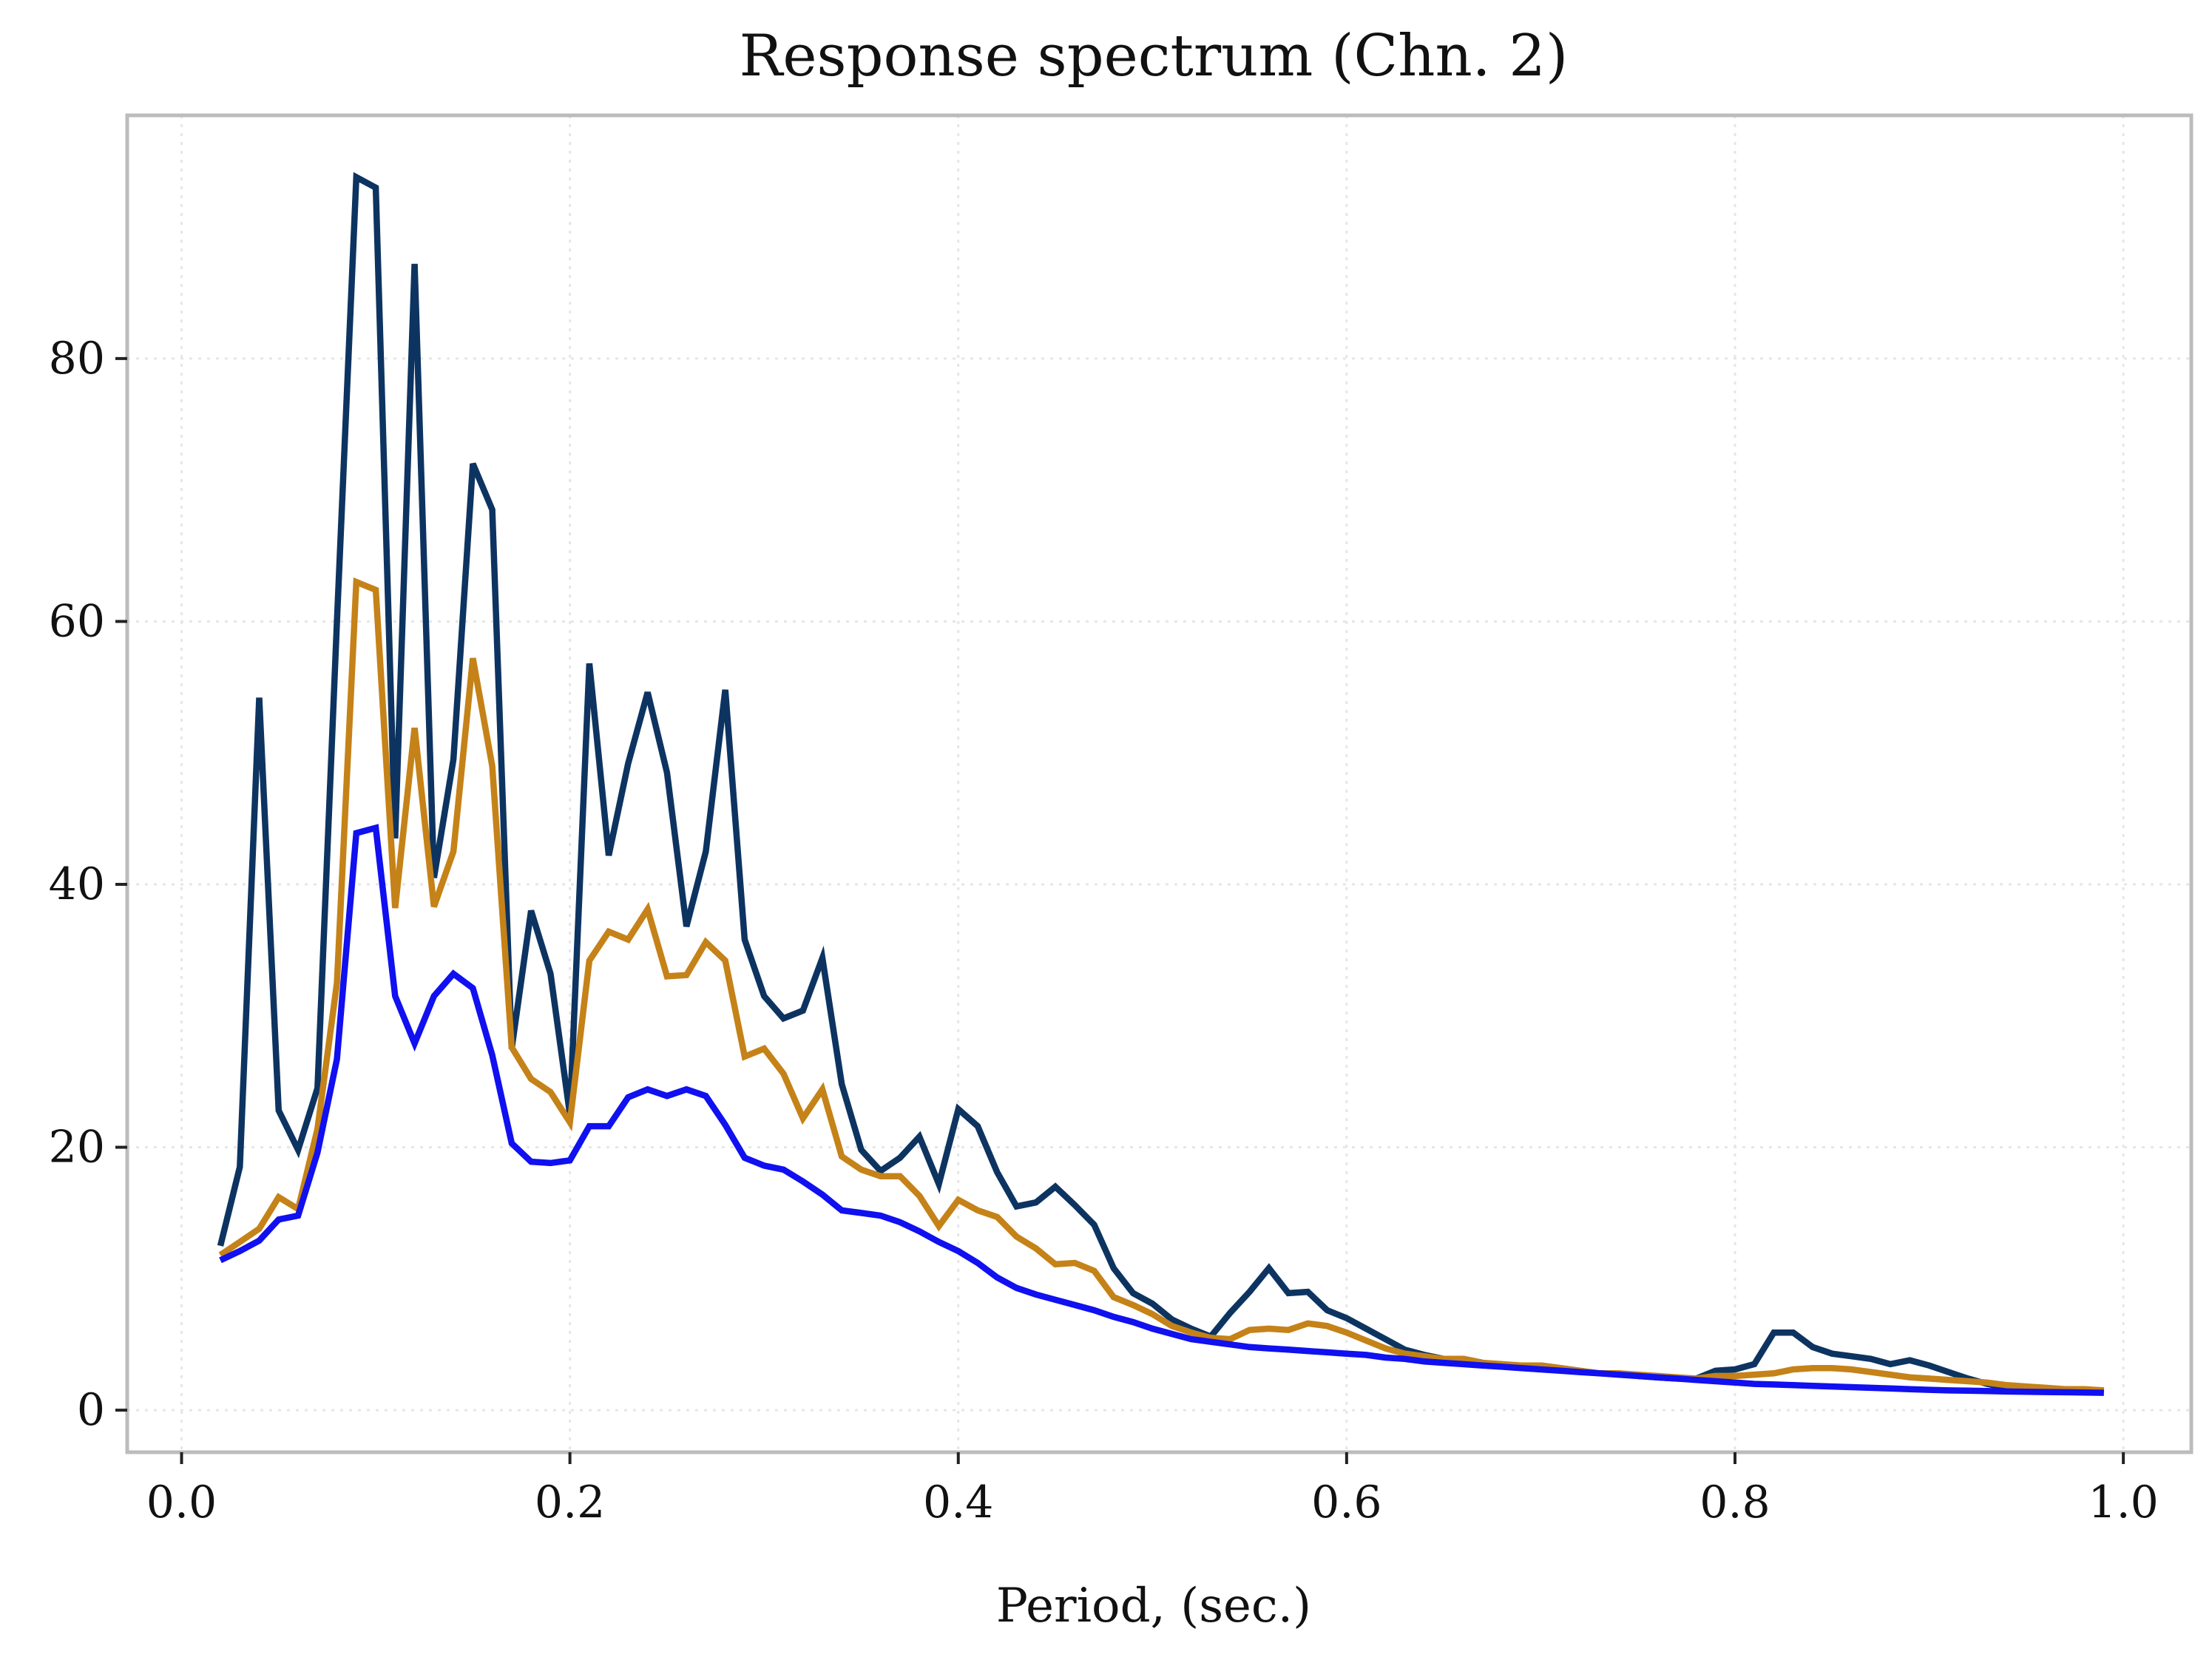 This screenshot has width=2212, height=1660. I want to click on x-tick-label: 0.8, so click(1734, 1502).